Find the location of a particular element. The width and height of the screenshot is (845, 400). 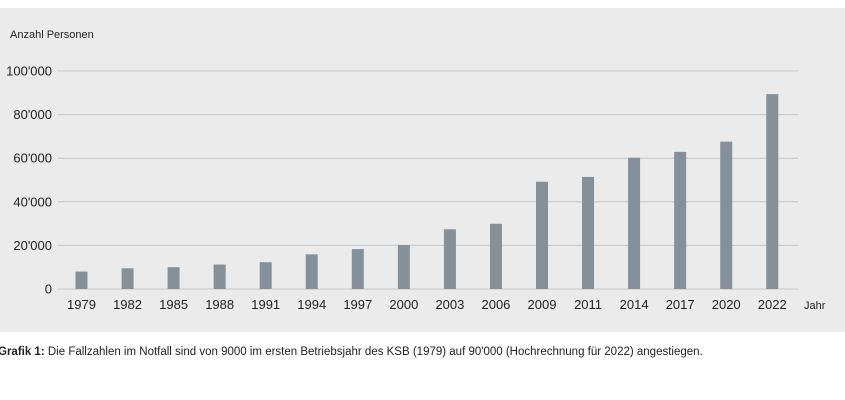

x-tick-label: 2006 is located at coordinates (495, 304).